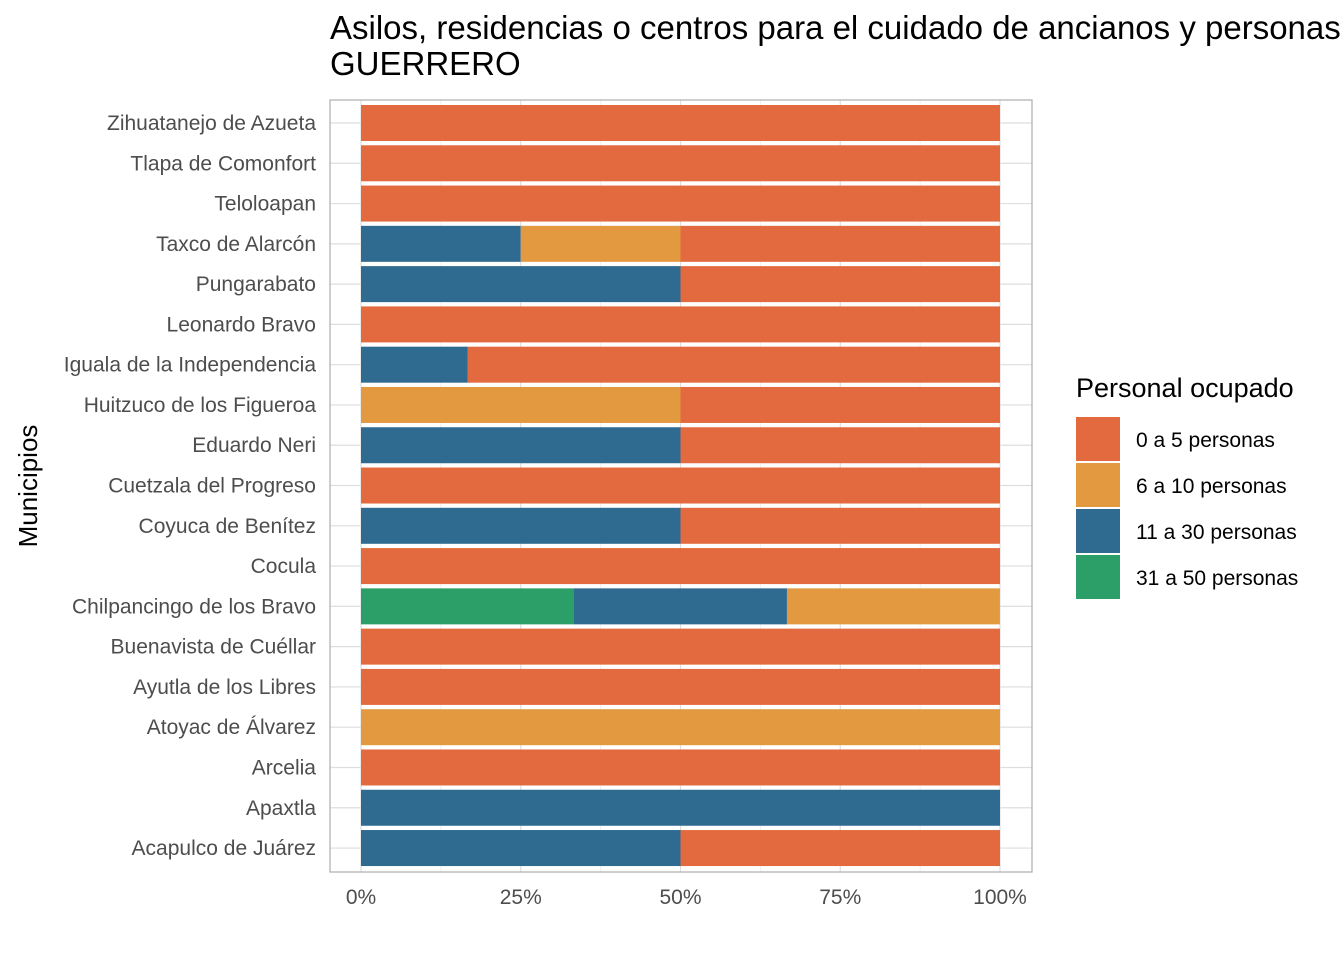 The image size is (1344, 960). Describe the element at coordinates (521, 897) in the screenshot. I see `x-tick-label: 25%` at that location.